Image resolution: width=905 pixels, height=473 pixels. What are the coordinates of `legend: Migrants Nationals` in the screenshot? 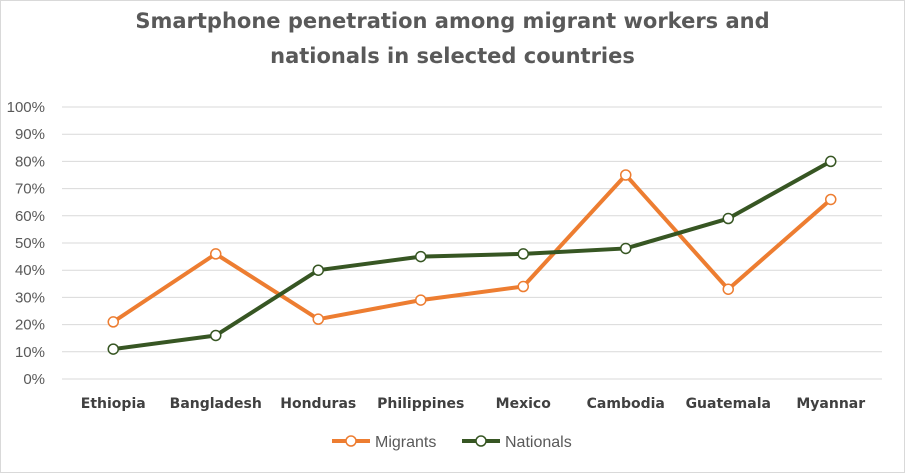 It's located at (452, 442).